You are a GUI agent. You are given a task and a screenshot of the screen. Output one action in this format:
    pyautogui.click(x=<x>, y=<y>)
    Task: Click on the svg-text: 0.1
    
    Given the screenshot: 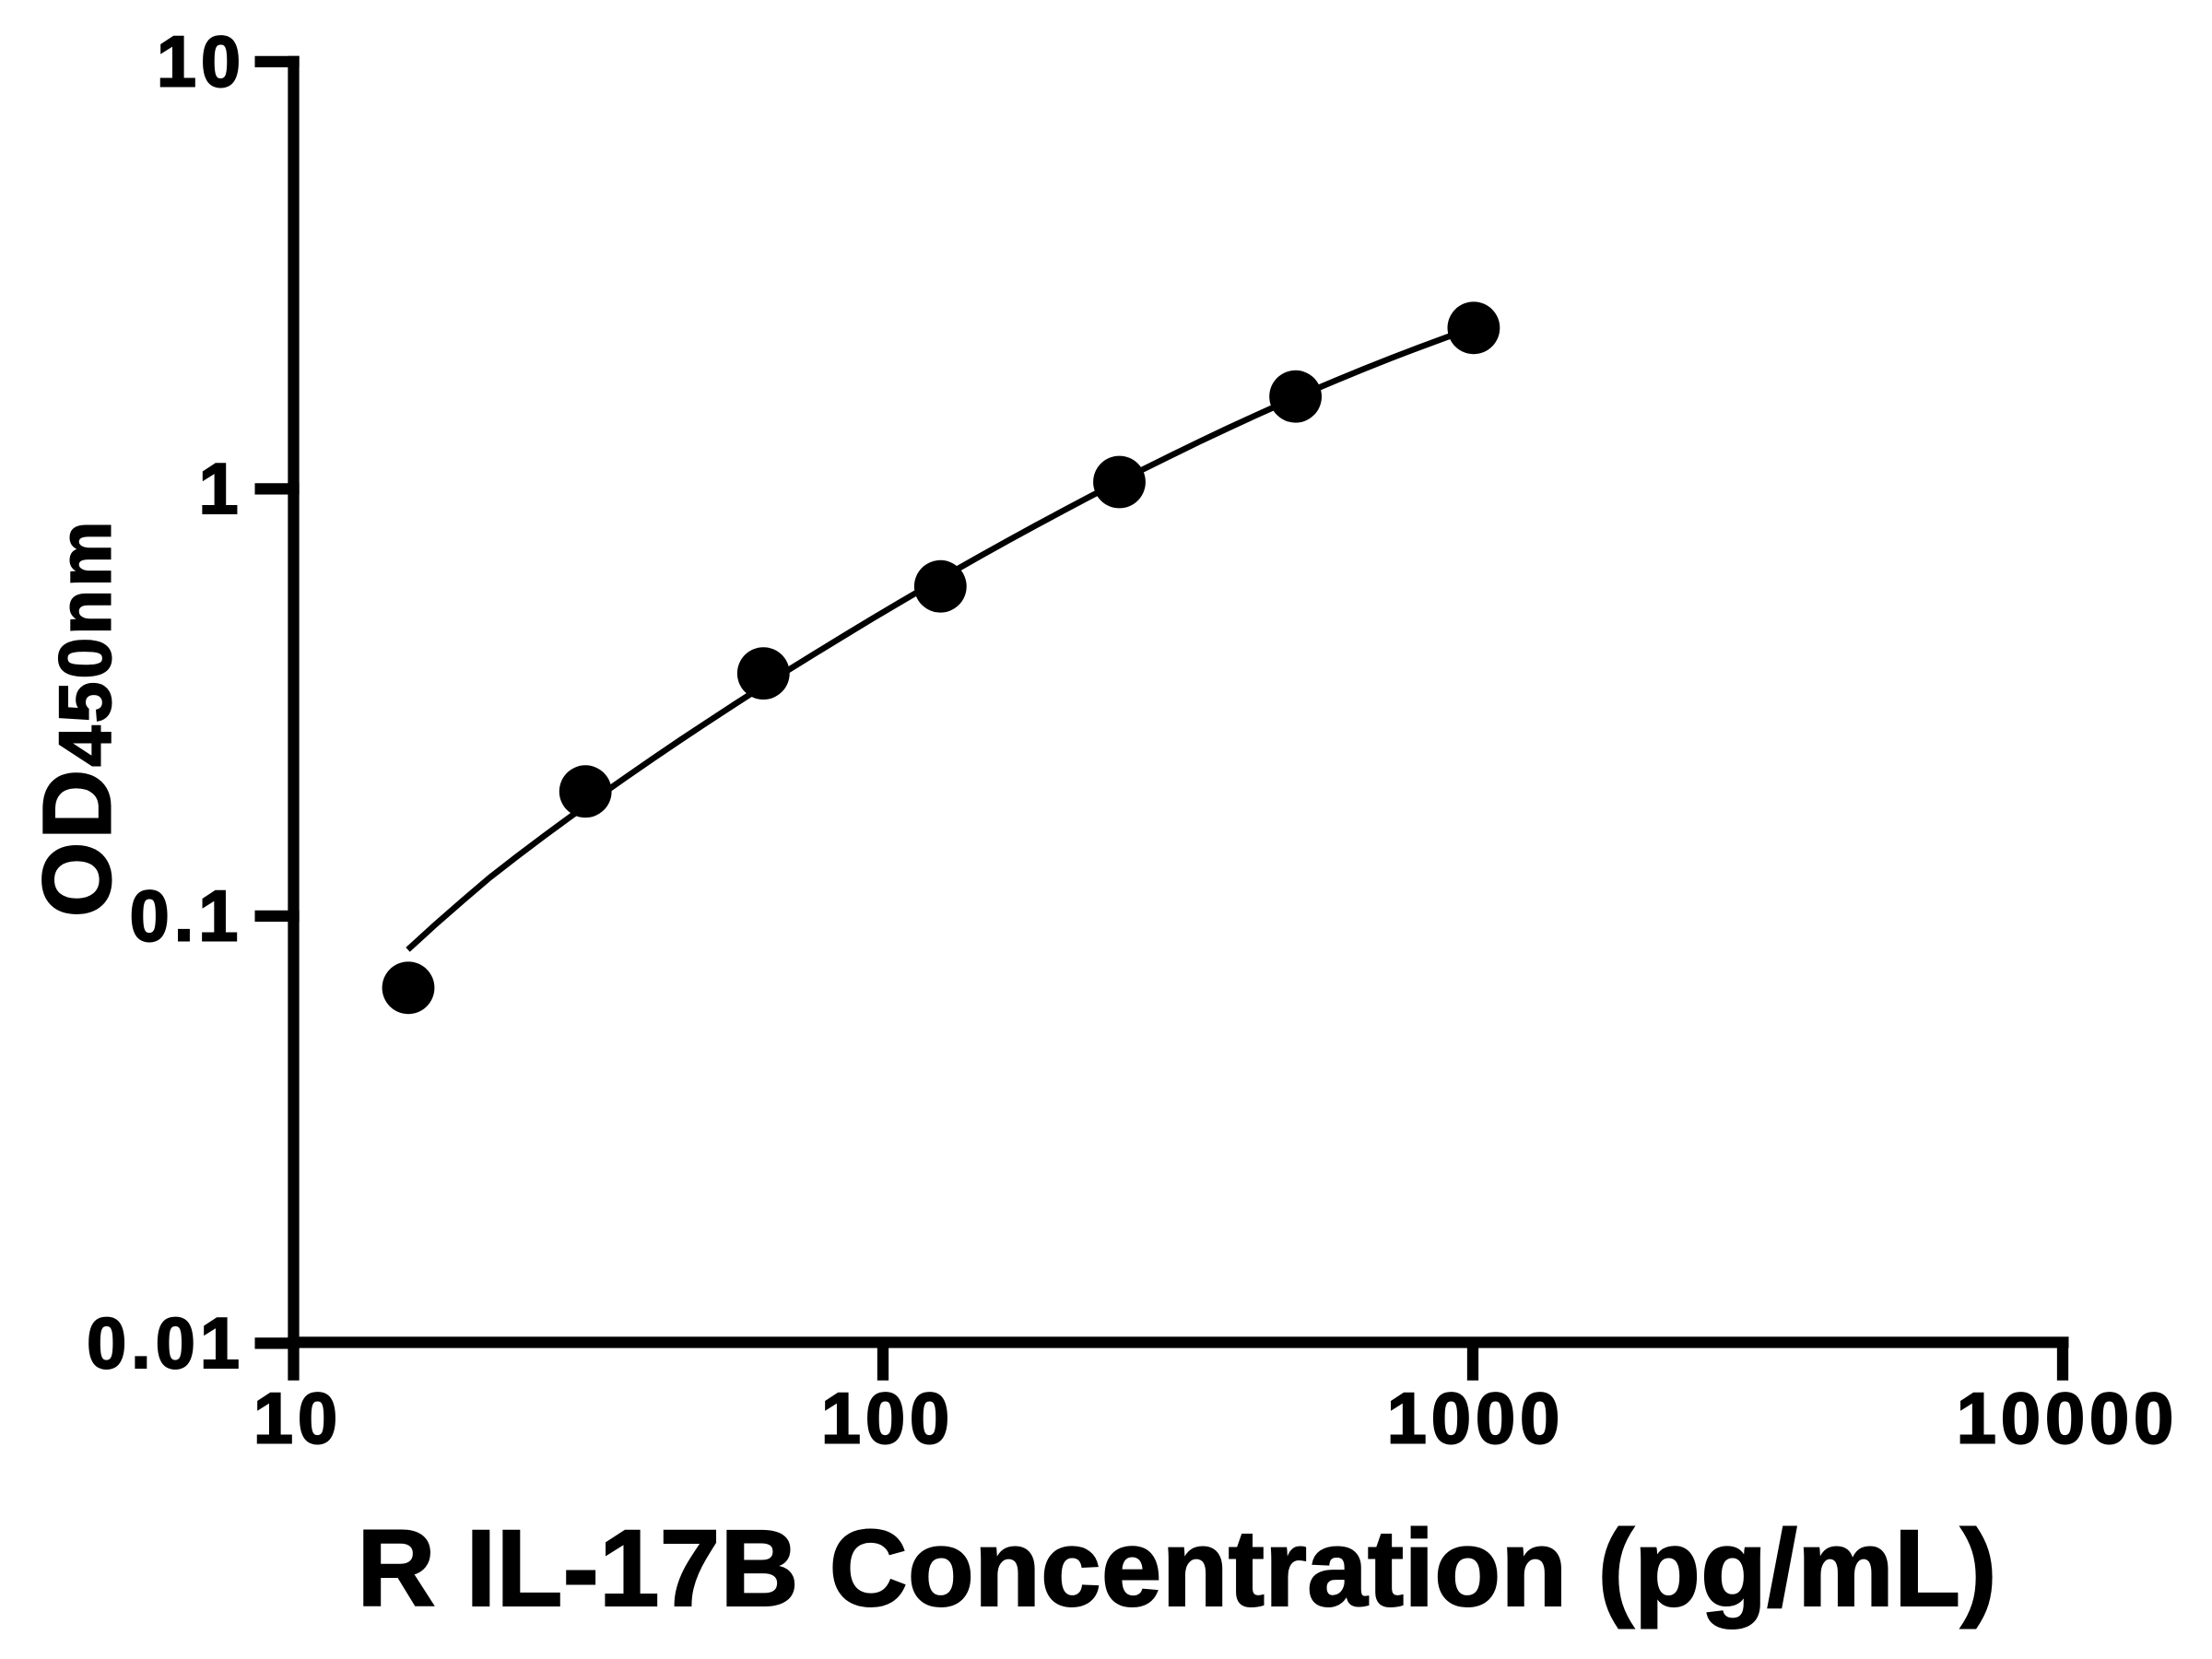 What is the action you would take?
    pyautogui.click(x=186, y=917)
    